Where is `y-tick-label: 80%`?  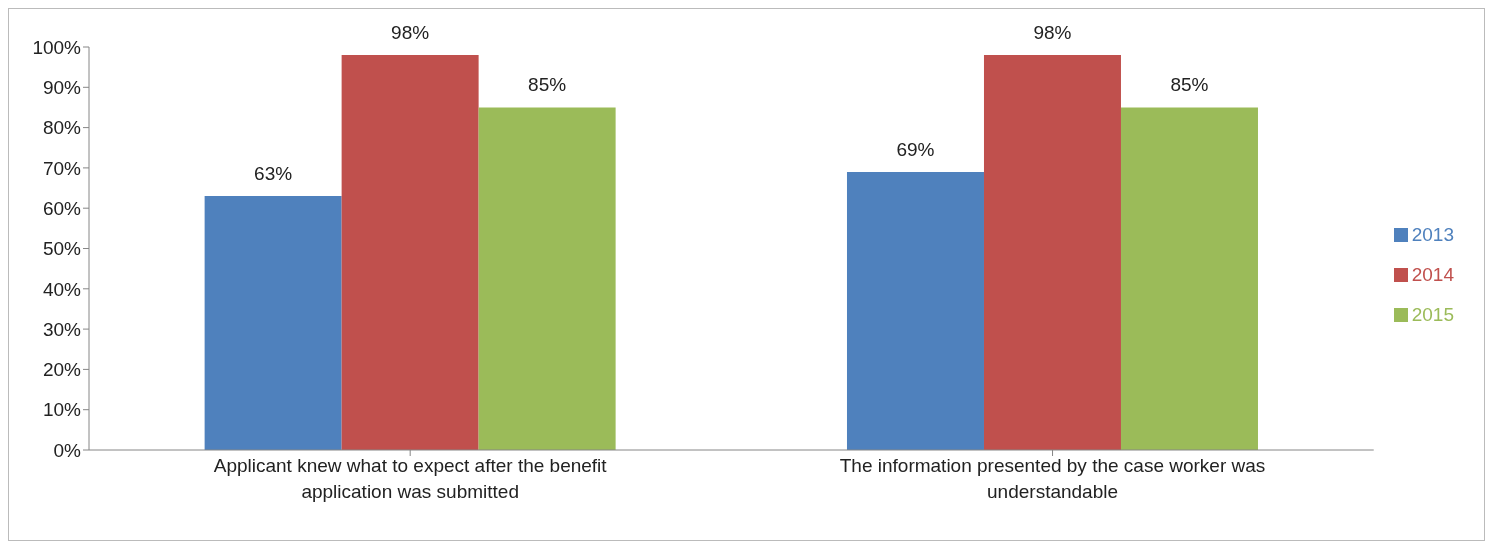 y-tick-label: 80% is located at coordinates (62, 128).